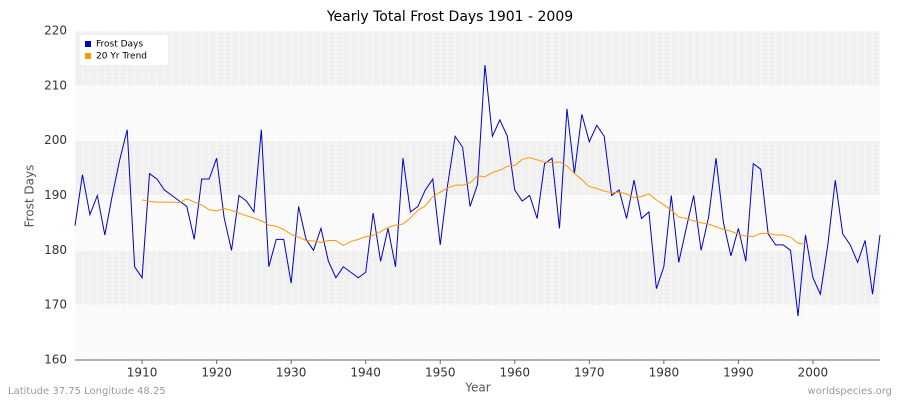 The image size is (900, 400). What do you see at coordinates (440, 373) in the screenshot?
I see `x-tick-label: 1950` at bounding box center [440, 373].